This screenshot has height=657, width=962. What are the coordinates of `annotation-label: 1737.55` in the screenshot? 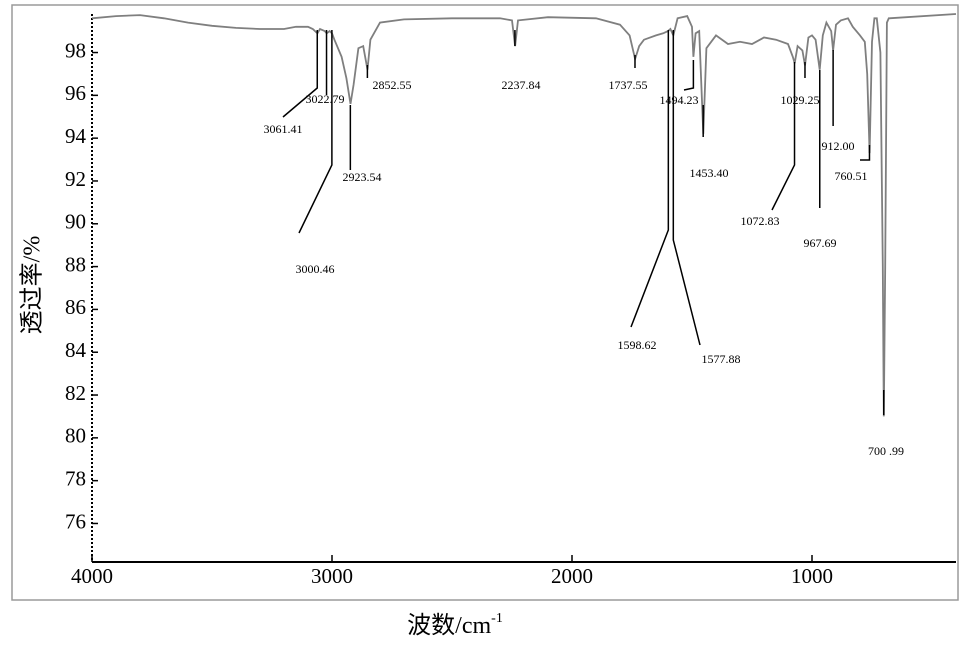 It's located at (628, 85).